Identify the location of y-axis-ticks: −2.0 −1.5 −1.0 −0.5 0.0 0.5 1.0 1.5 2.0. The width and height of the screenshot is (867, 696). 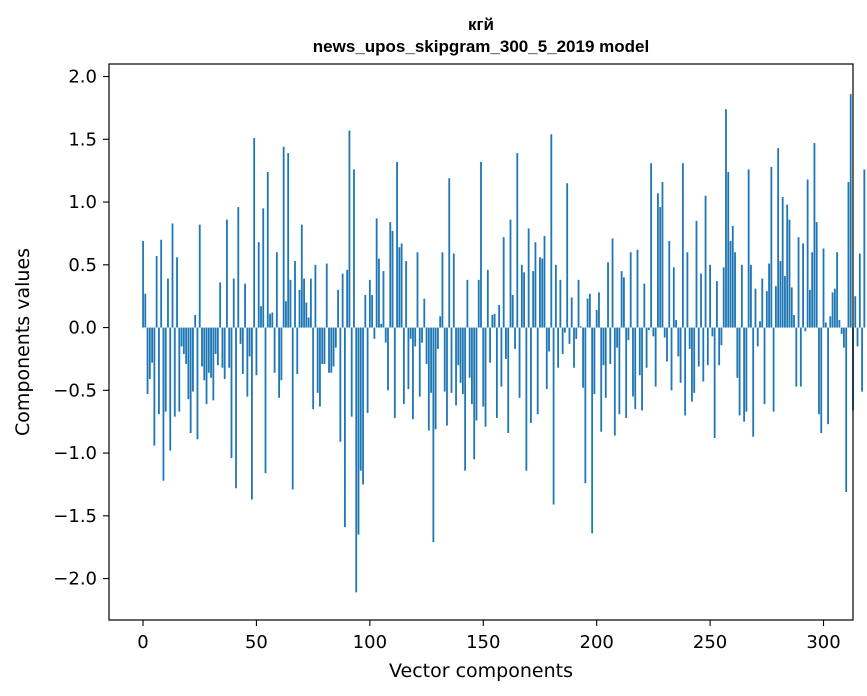
(81, 328).